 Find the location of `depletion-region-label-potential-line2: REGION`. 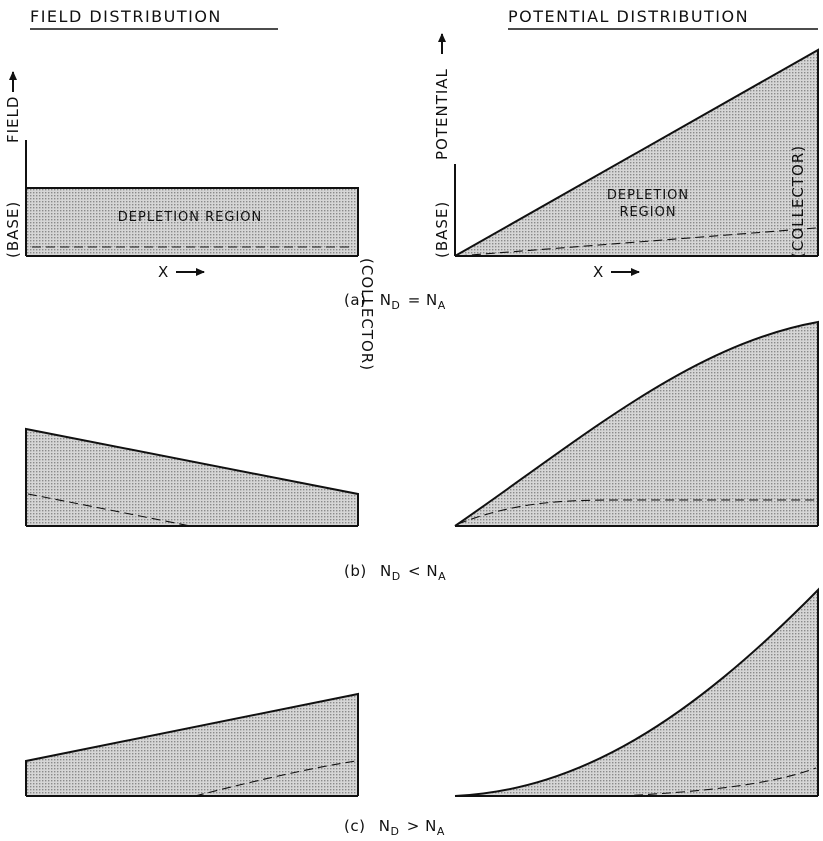

depletion-region-label-potential-line2: REGION is located at coordinates (647, 212).